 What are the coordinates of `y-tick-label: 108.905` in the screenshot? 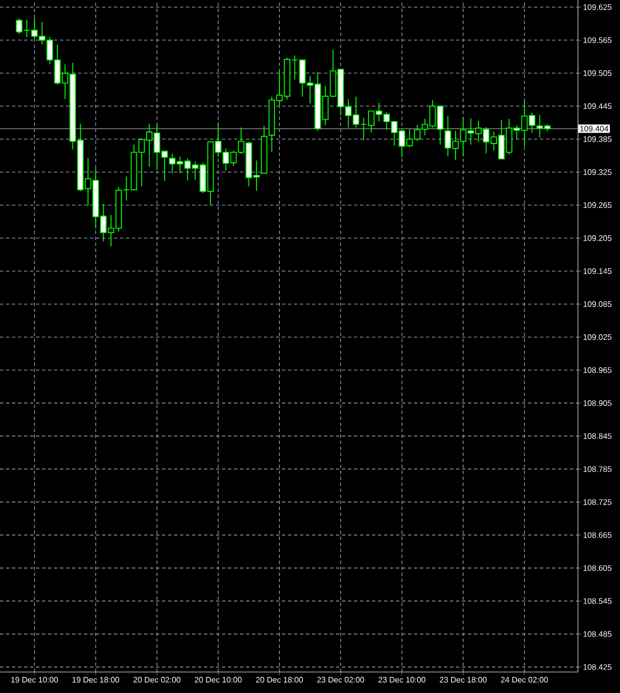 It's located at (598, 403).